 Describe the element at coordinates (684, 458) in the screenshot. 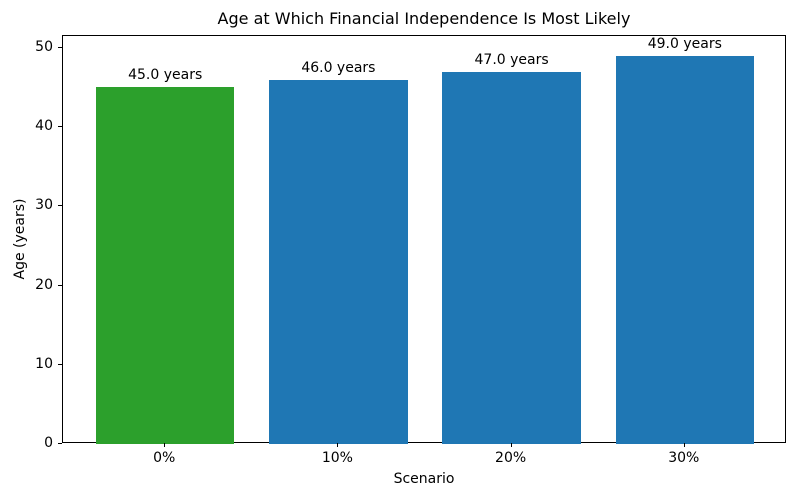

I see `x-tick-label: 30%` at that location.